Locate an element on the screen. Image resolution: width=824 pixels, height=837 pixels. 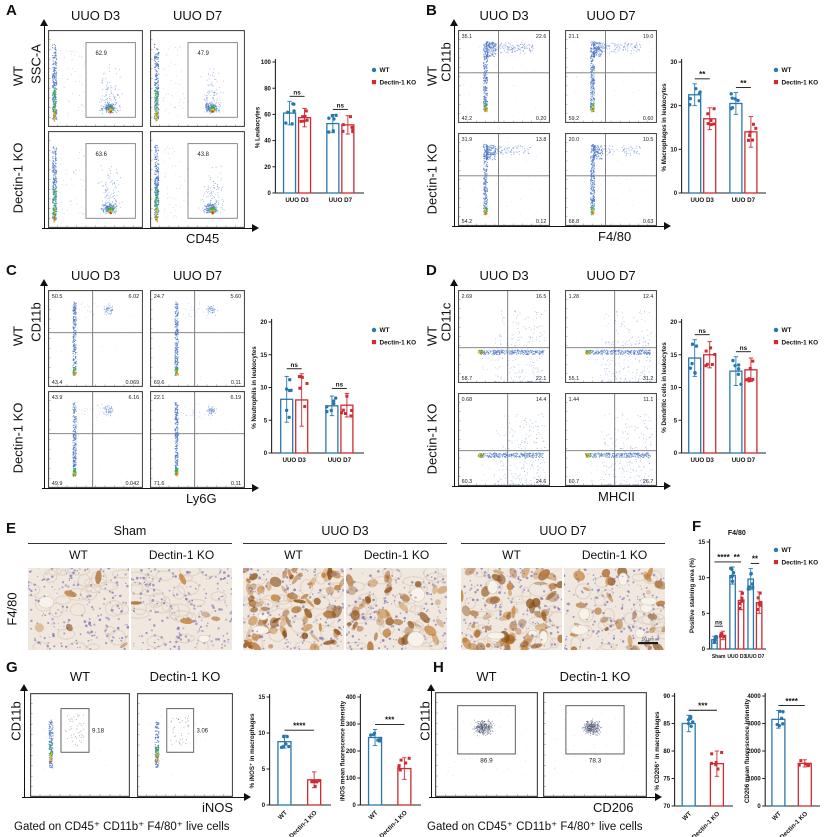
svg-text: WT is located at coordinates (385, 70).